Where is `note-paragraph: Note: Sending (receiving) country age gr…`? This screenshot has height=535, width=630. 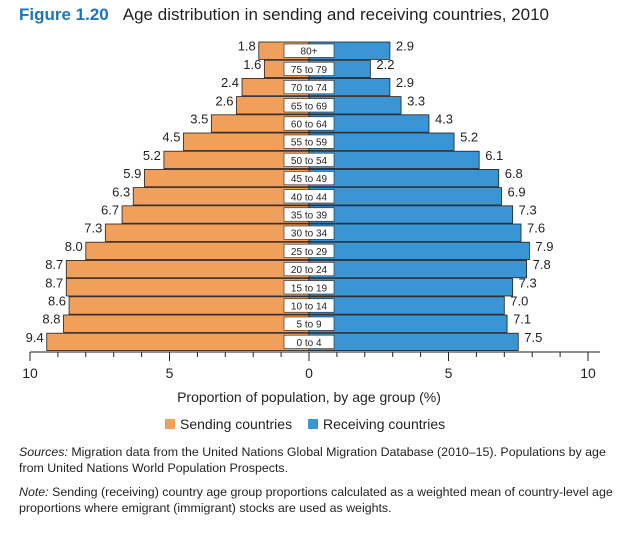 note-paragraph: Note: Sending (receiving) country age gr… is located at coordinates (319, 500).